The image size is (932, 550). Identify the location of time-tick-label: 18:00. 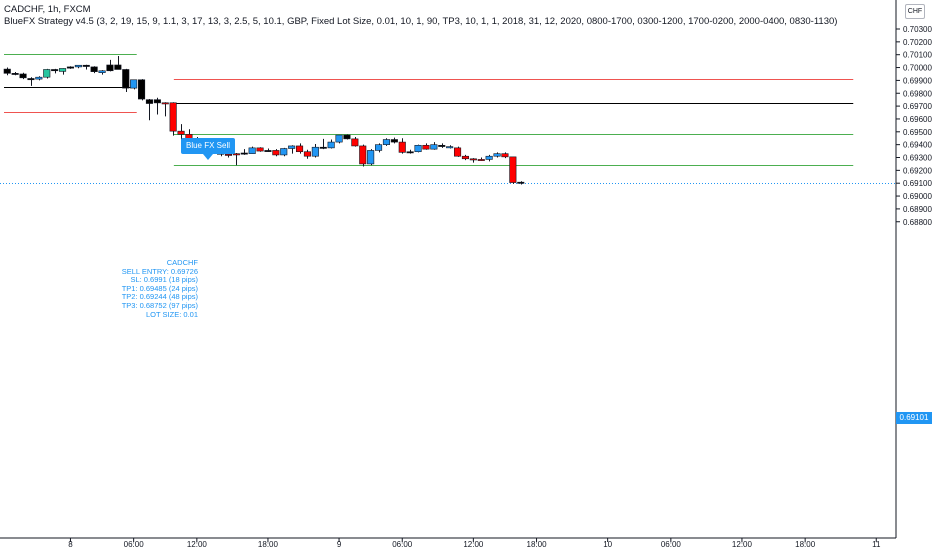
(805, 544).